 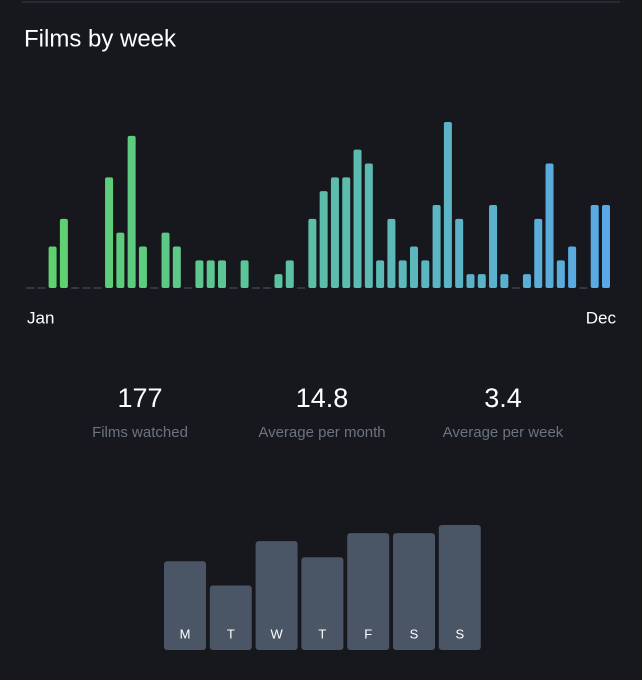 What do you see at coordinates (321, 432) in the screenshot?
I see `stat-label: Average per month` at bounding box center [321, 432].